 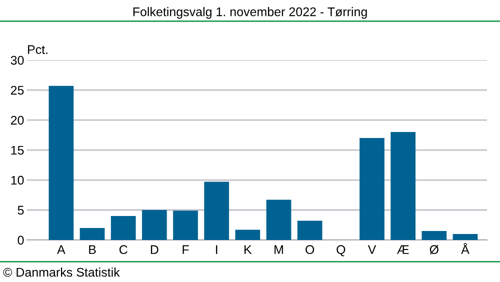 What do you see at coordinates (61, 249) in the screenshot?
I see `x-tick-label: A` at bounding box center [61, 249].